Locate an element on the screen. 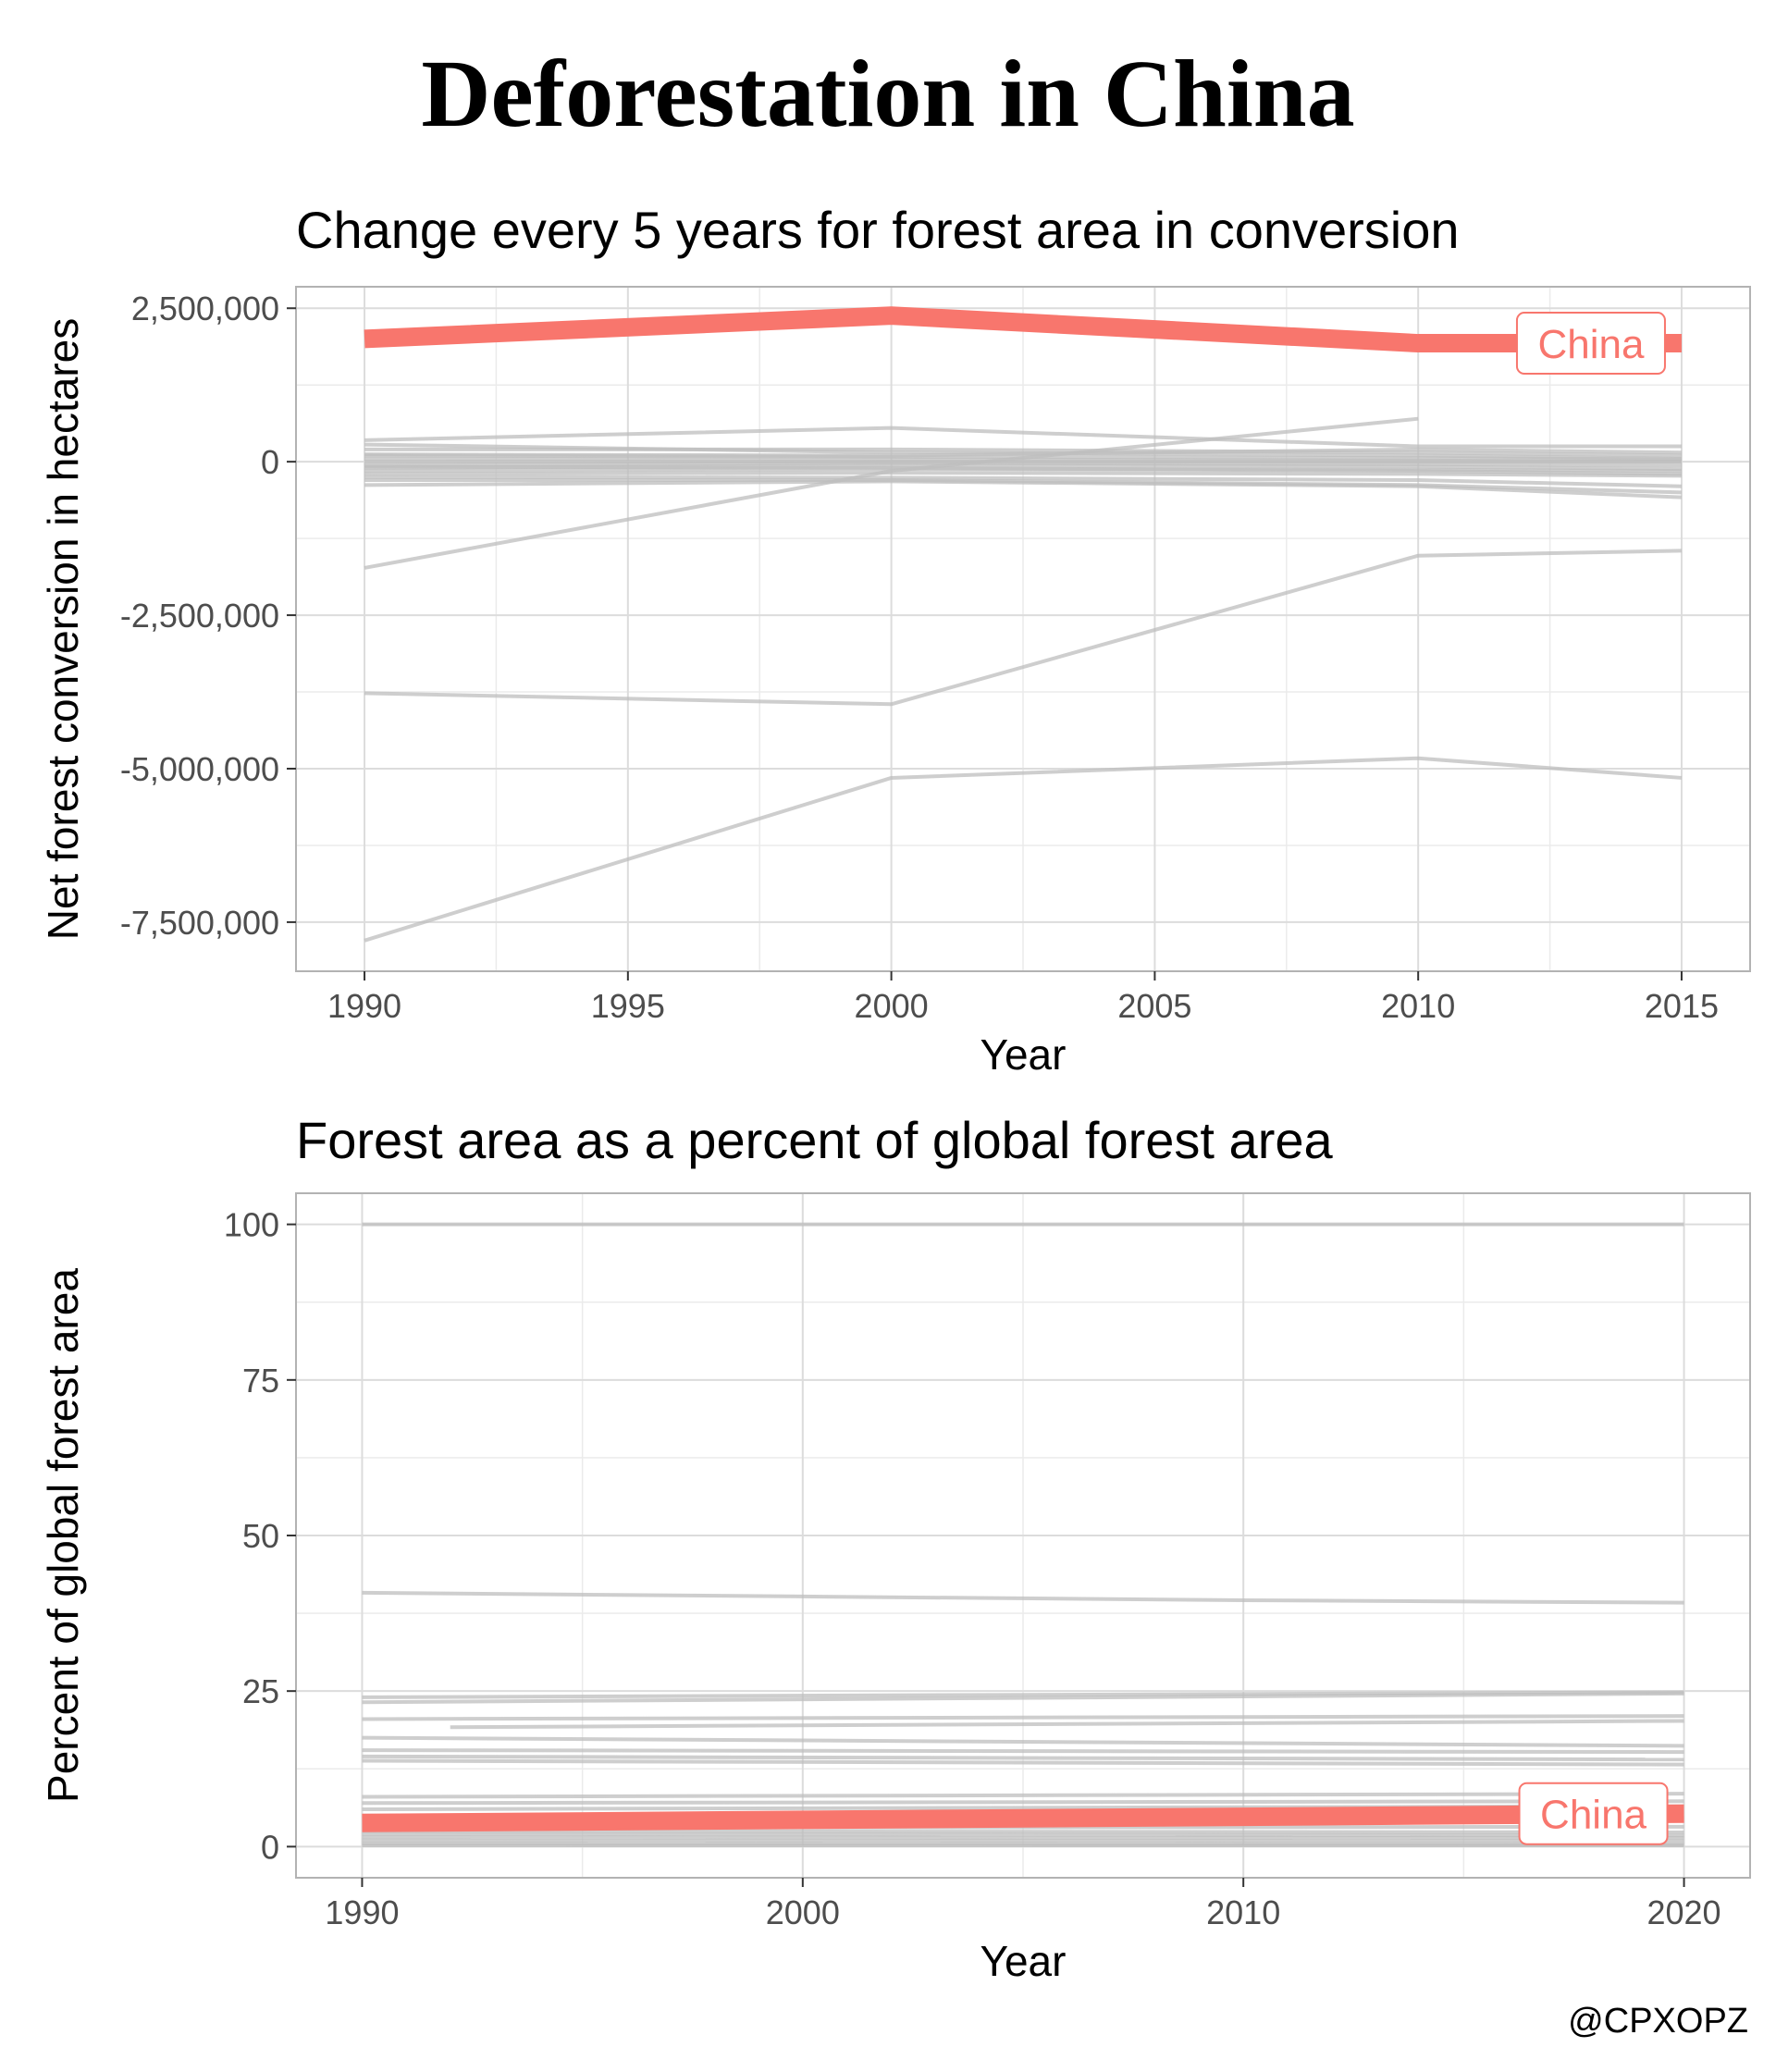 The height and width of the screenshot is (2072, 1776). y-tick-label: -7,500,000 is located at coordinates (199, 923).